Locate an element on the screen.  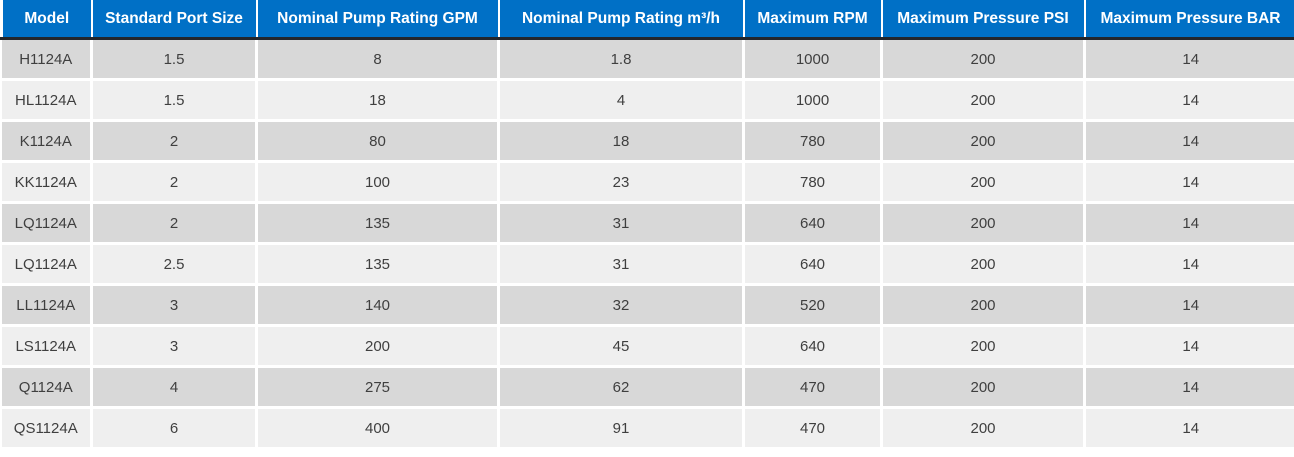
table-cell: 1.8 is located at coordinates (621, 59).